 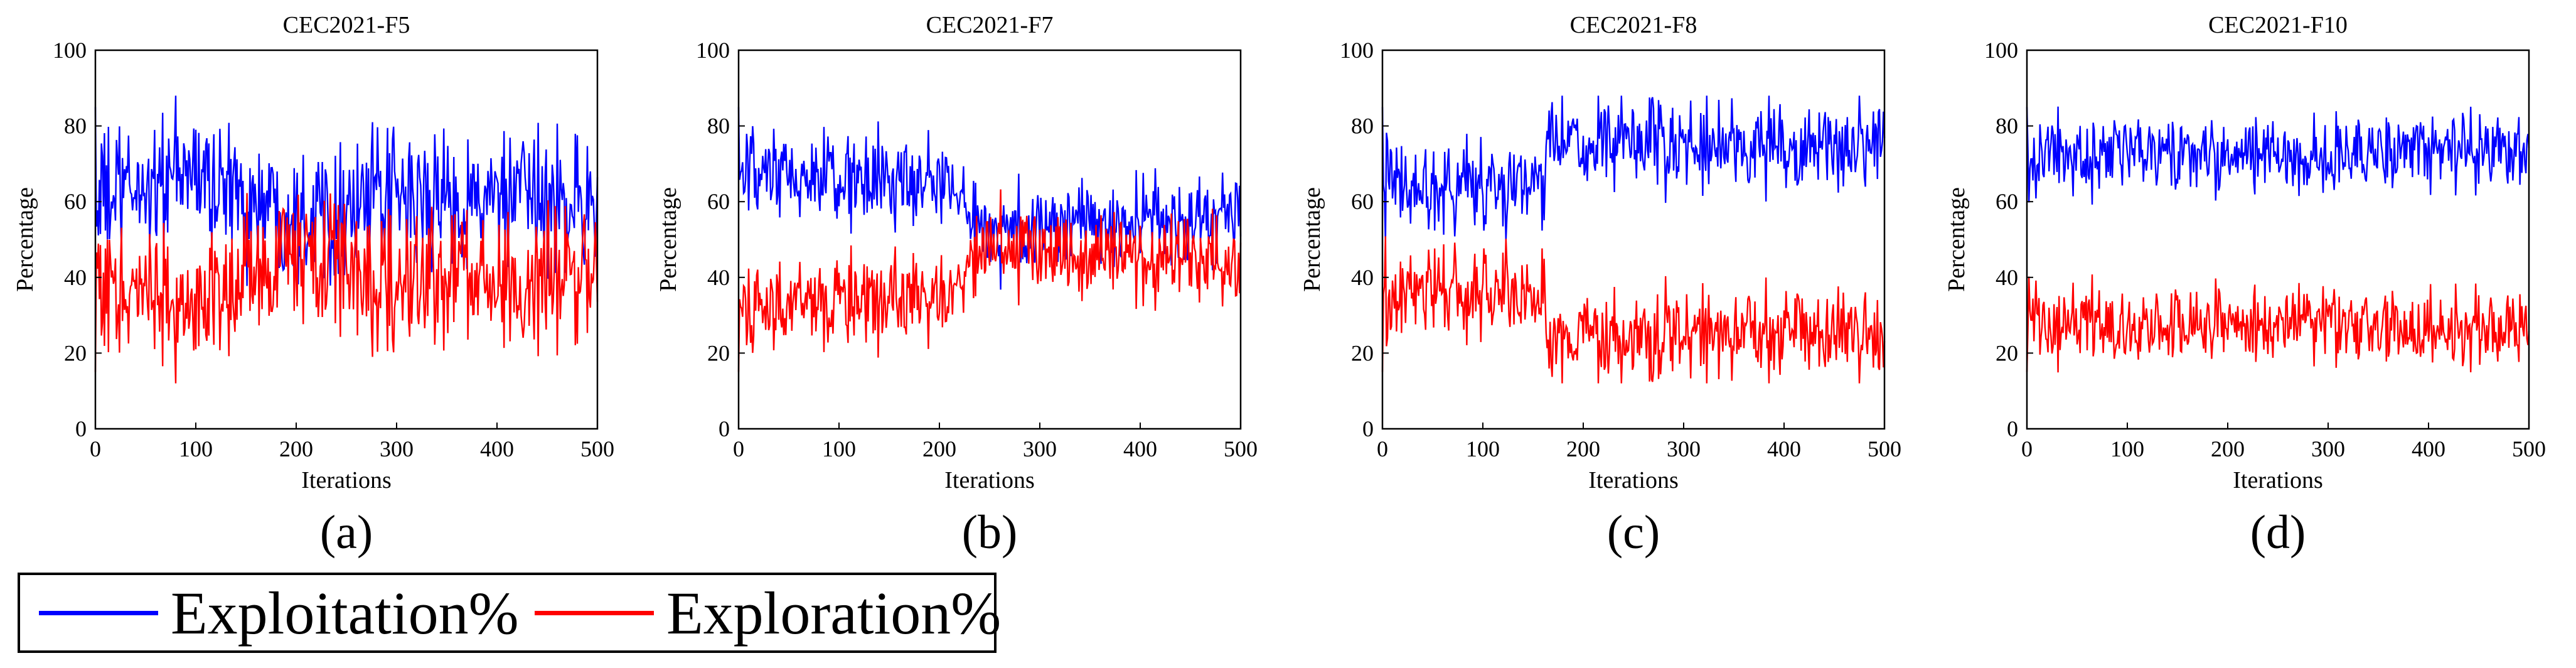 I want to click on y-tick-label-1-80: 80, so click(x=75, y=126).